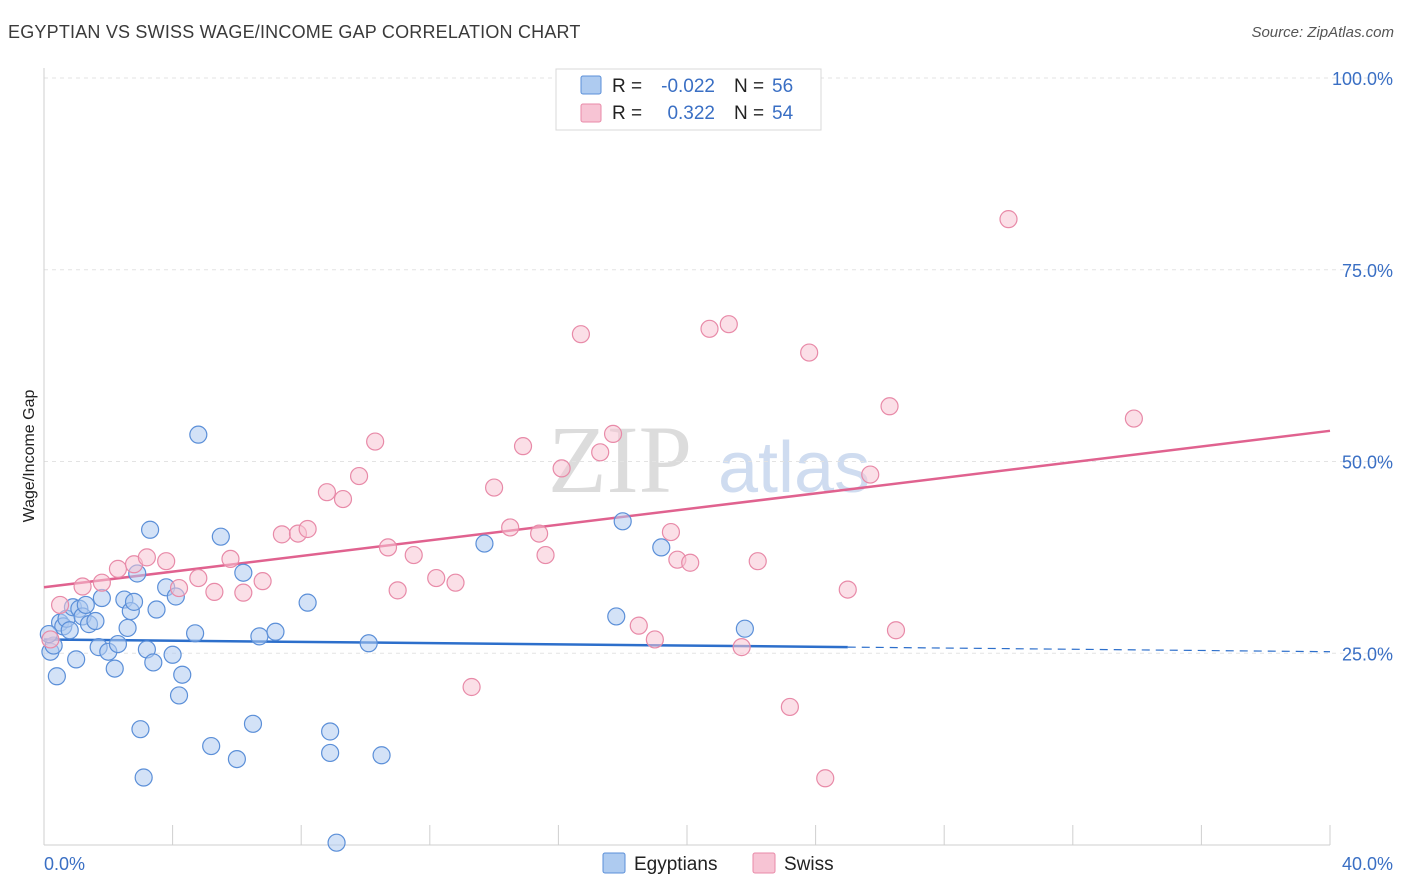 This screenshot has width=1406, height=892. I want to click on egyptians-trend-line, so click(445, 643).